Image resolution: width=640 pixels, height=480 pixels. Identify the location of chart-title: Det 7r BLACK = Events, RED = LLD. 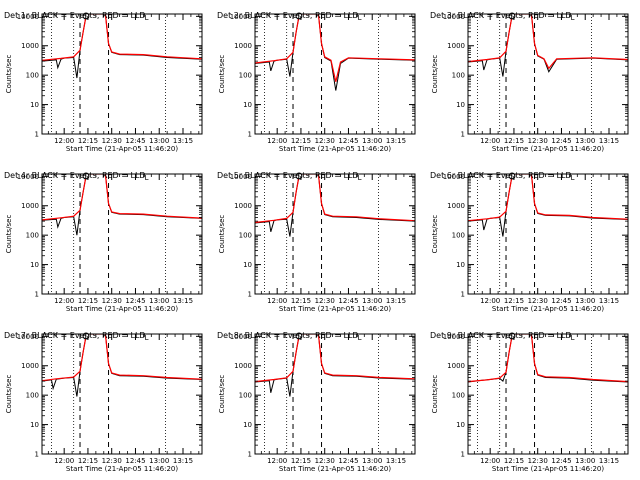
(75, 335).